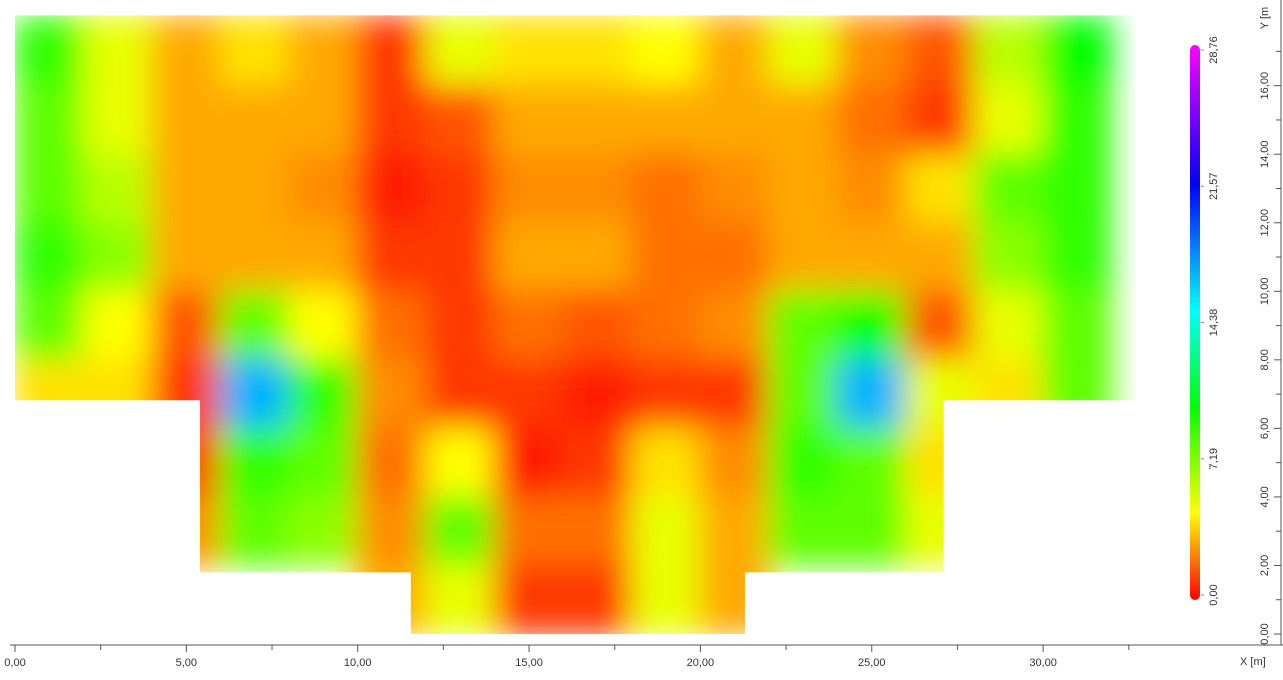 The width and height of the screenshot is (1283, 680). What do you see at coordinates (1265, 359) in the screenshot?
I see `y-tick-label: 8,00` at bounding box center [1265, 359].